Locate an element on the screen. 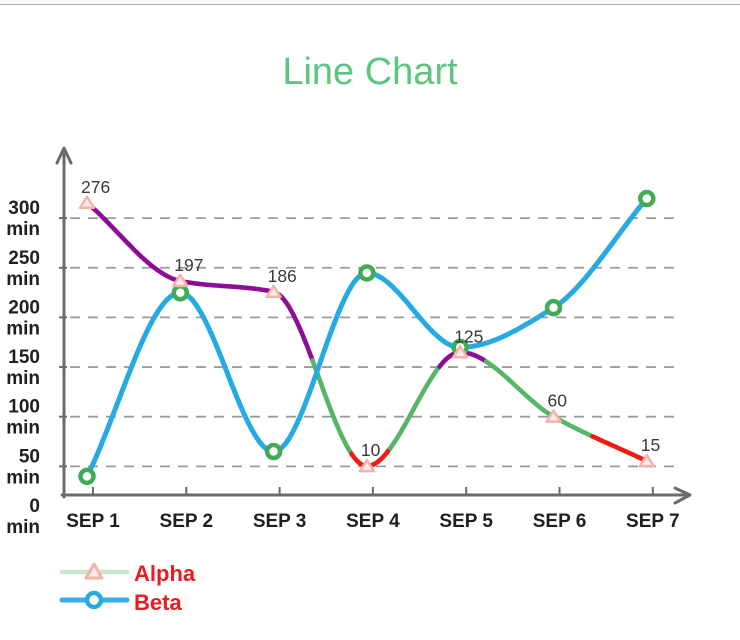 The width and height of the screenshot is (740, 640). window-top-border is located at coordinates (370, 2).